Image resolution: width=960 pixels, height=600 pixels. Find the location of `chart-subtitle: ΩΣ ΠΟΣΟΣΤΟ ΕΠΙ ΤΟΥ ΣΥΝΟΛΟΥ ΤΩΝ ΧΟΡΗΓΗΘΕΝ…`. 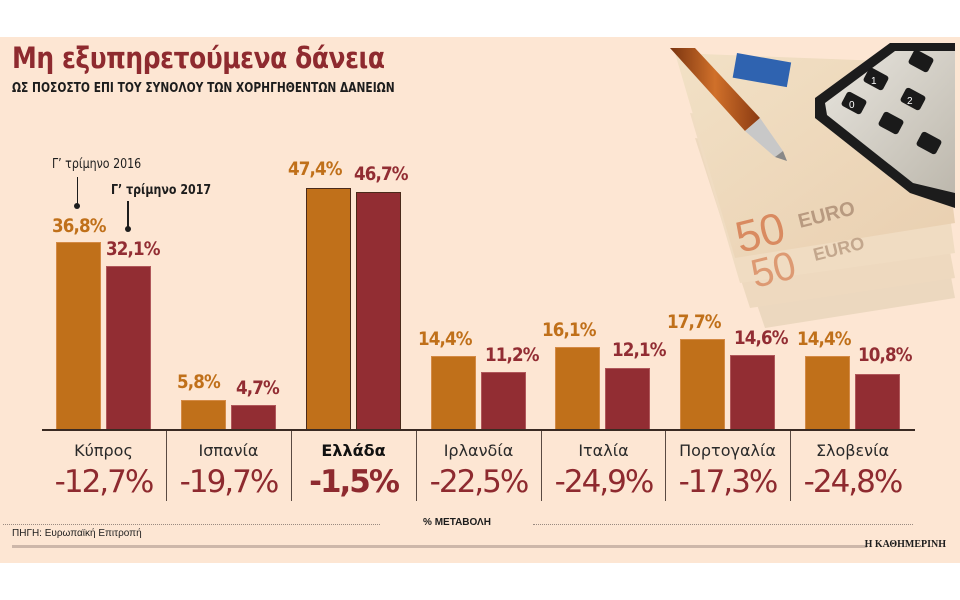

chart-subtitle: ΩΣ ΠΟΣΟΣΤΟ ΕΠΙ ΤΟΥ ΣΥΝΟΛΟΥ ΤΩΝ ΧΟΡΗΓΗΘΕΝ… is located at coordinates (203, 88).